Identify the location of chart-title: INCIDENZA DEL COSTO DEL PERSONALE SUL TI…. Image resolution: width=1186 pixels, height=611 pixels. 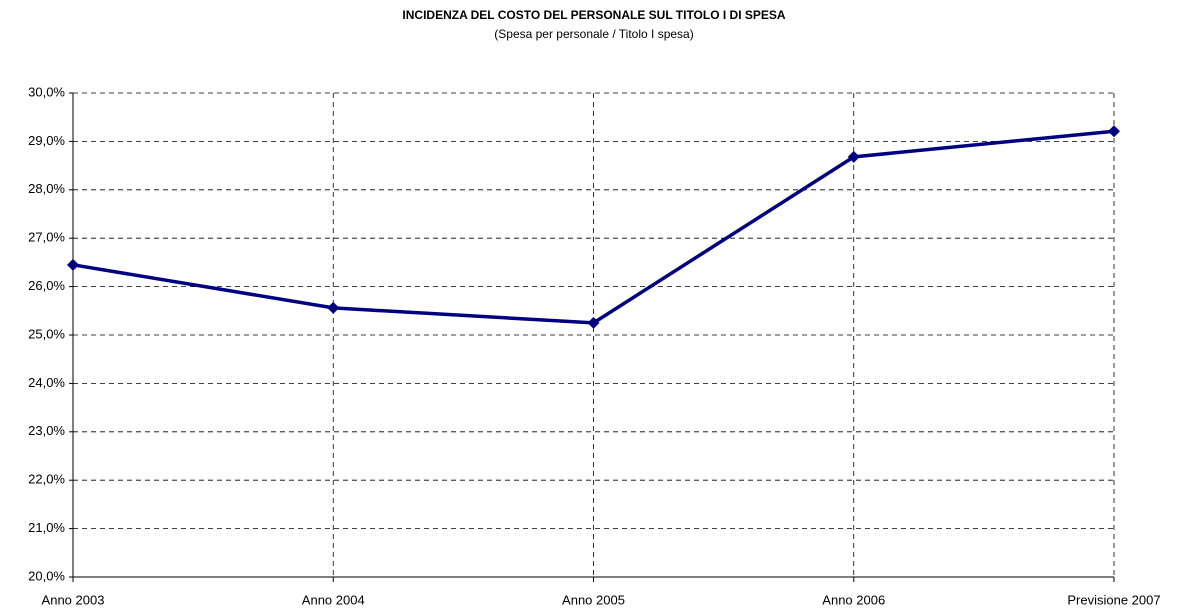
(593, 15).